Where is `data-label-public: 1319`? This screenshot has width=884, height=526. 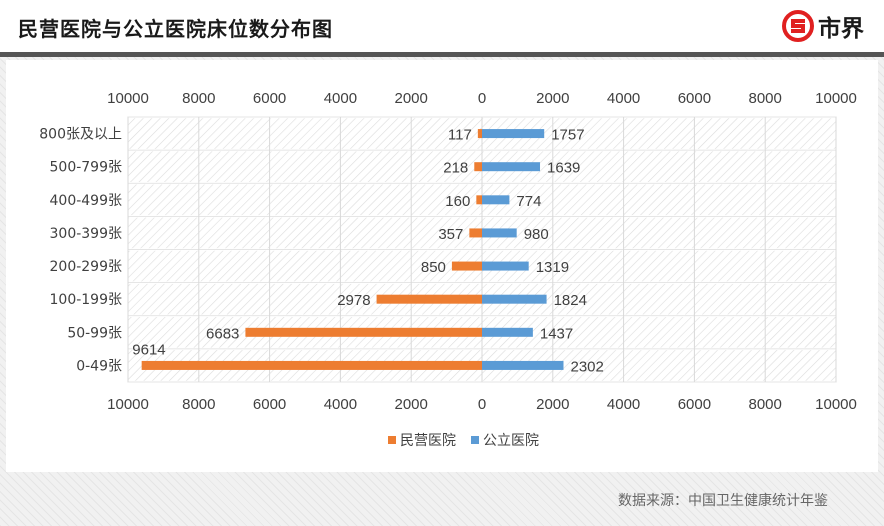
data-label-public: 1319 is located at coordinates (552, 267).